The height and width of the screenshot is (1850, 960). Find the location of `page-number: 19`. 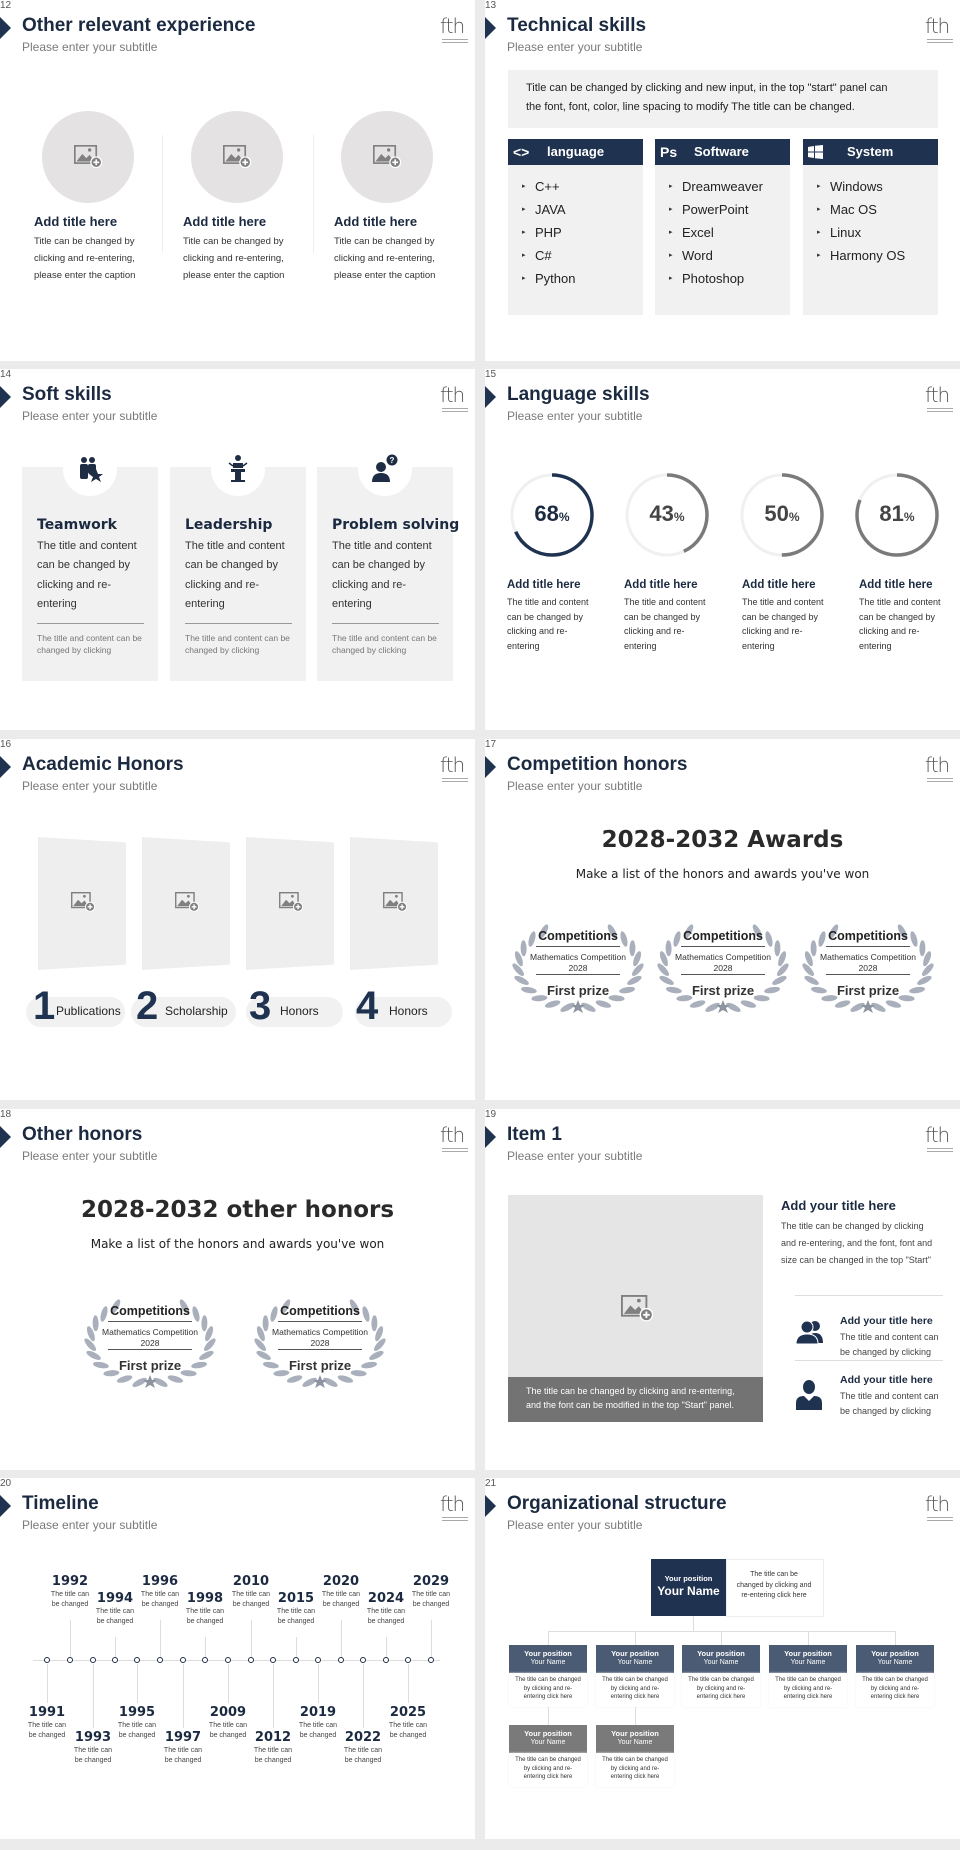

page-number: 19 is located at coordinates (491, 1114).